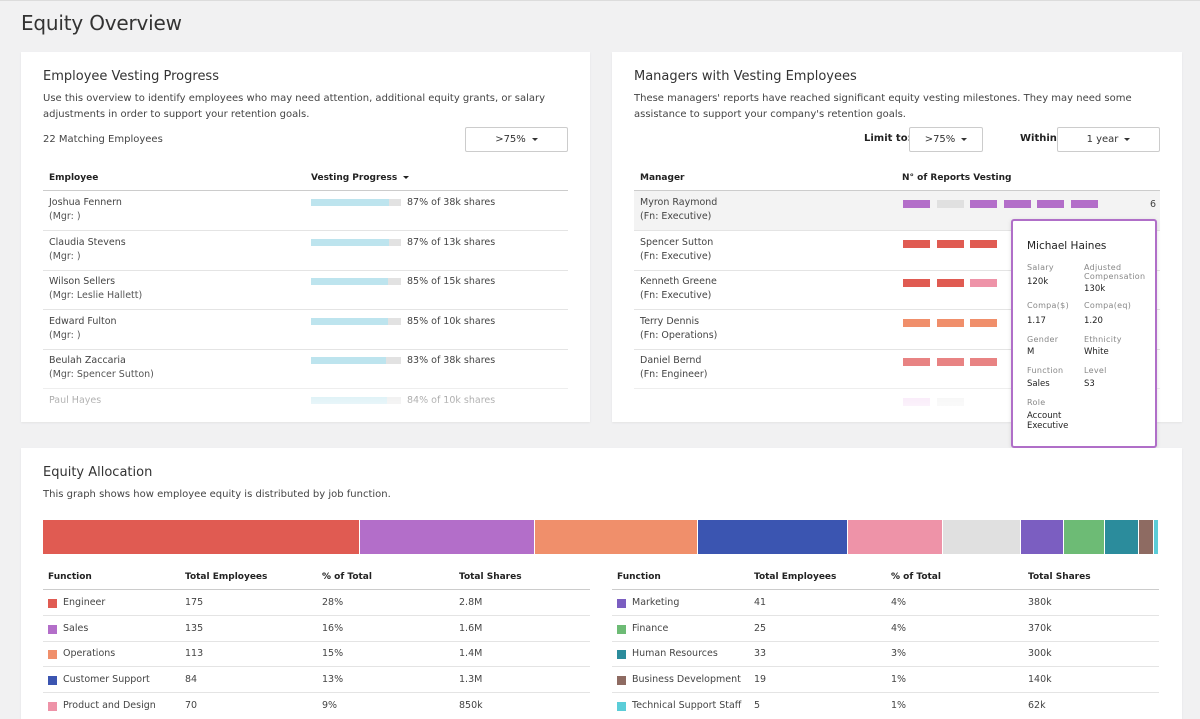 The width and height of the screenshot is (1200, 719). Describe the element at coordinates (885, 603) in the screenshot. I see `table-row: Marketing 41 4% 380k` at that location.